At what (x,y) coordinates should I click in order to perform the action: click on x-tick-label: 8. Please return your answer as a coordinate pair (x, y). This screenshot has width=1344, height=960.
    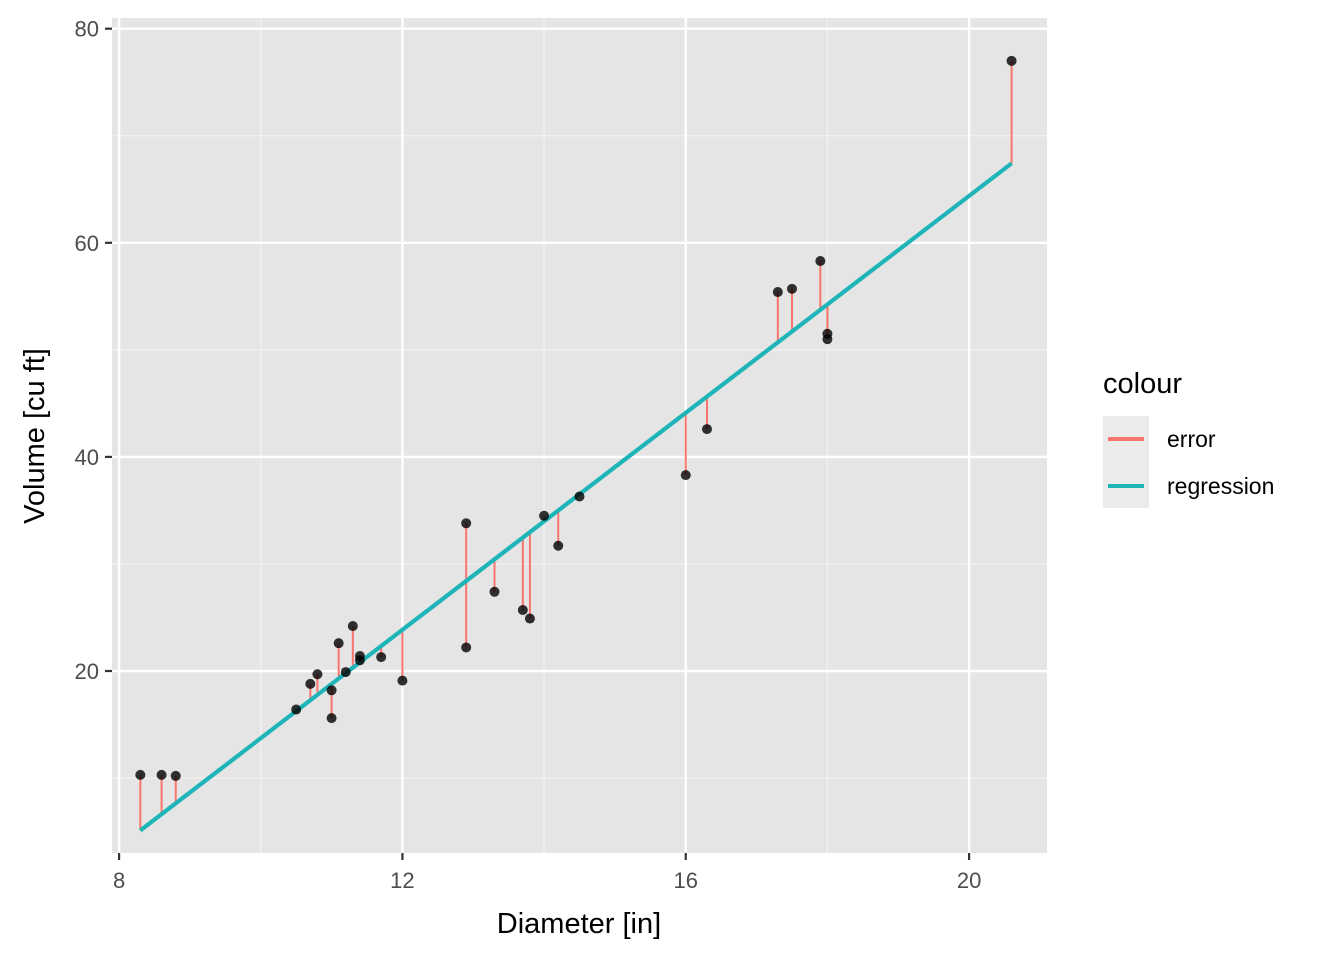
    Looking at the image, I should click on (119, 880).